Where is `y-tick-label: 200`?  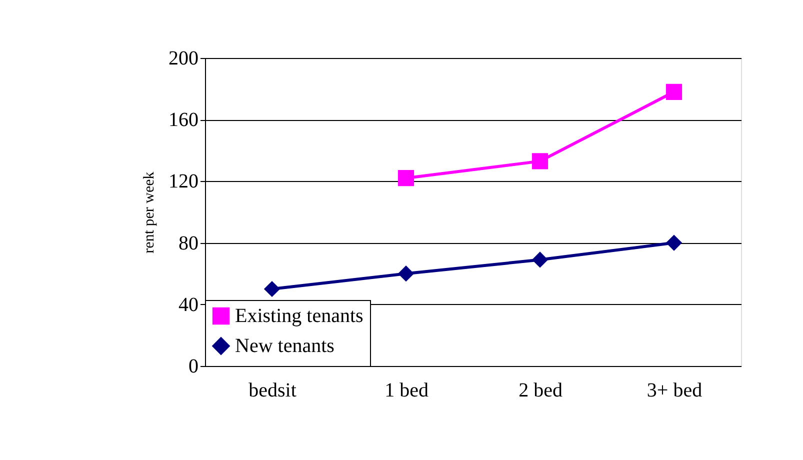
y-tick-label: 200 is located at coordinates (183, 59).